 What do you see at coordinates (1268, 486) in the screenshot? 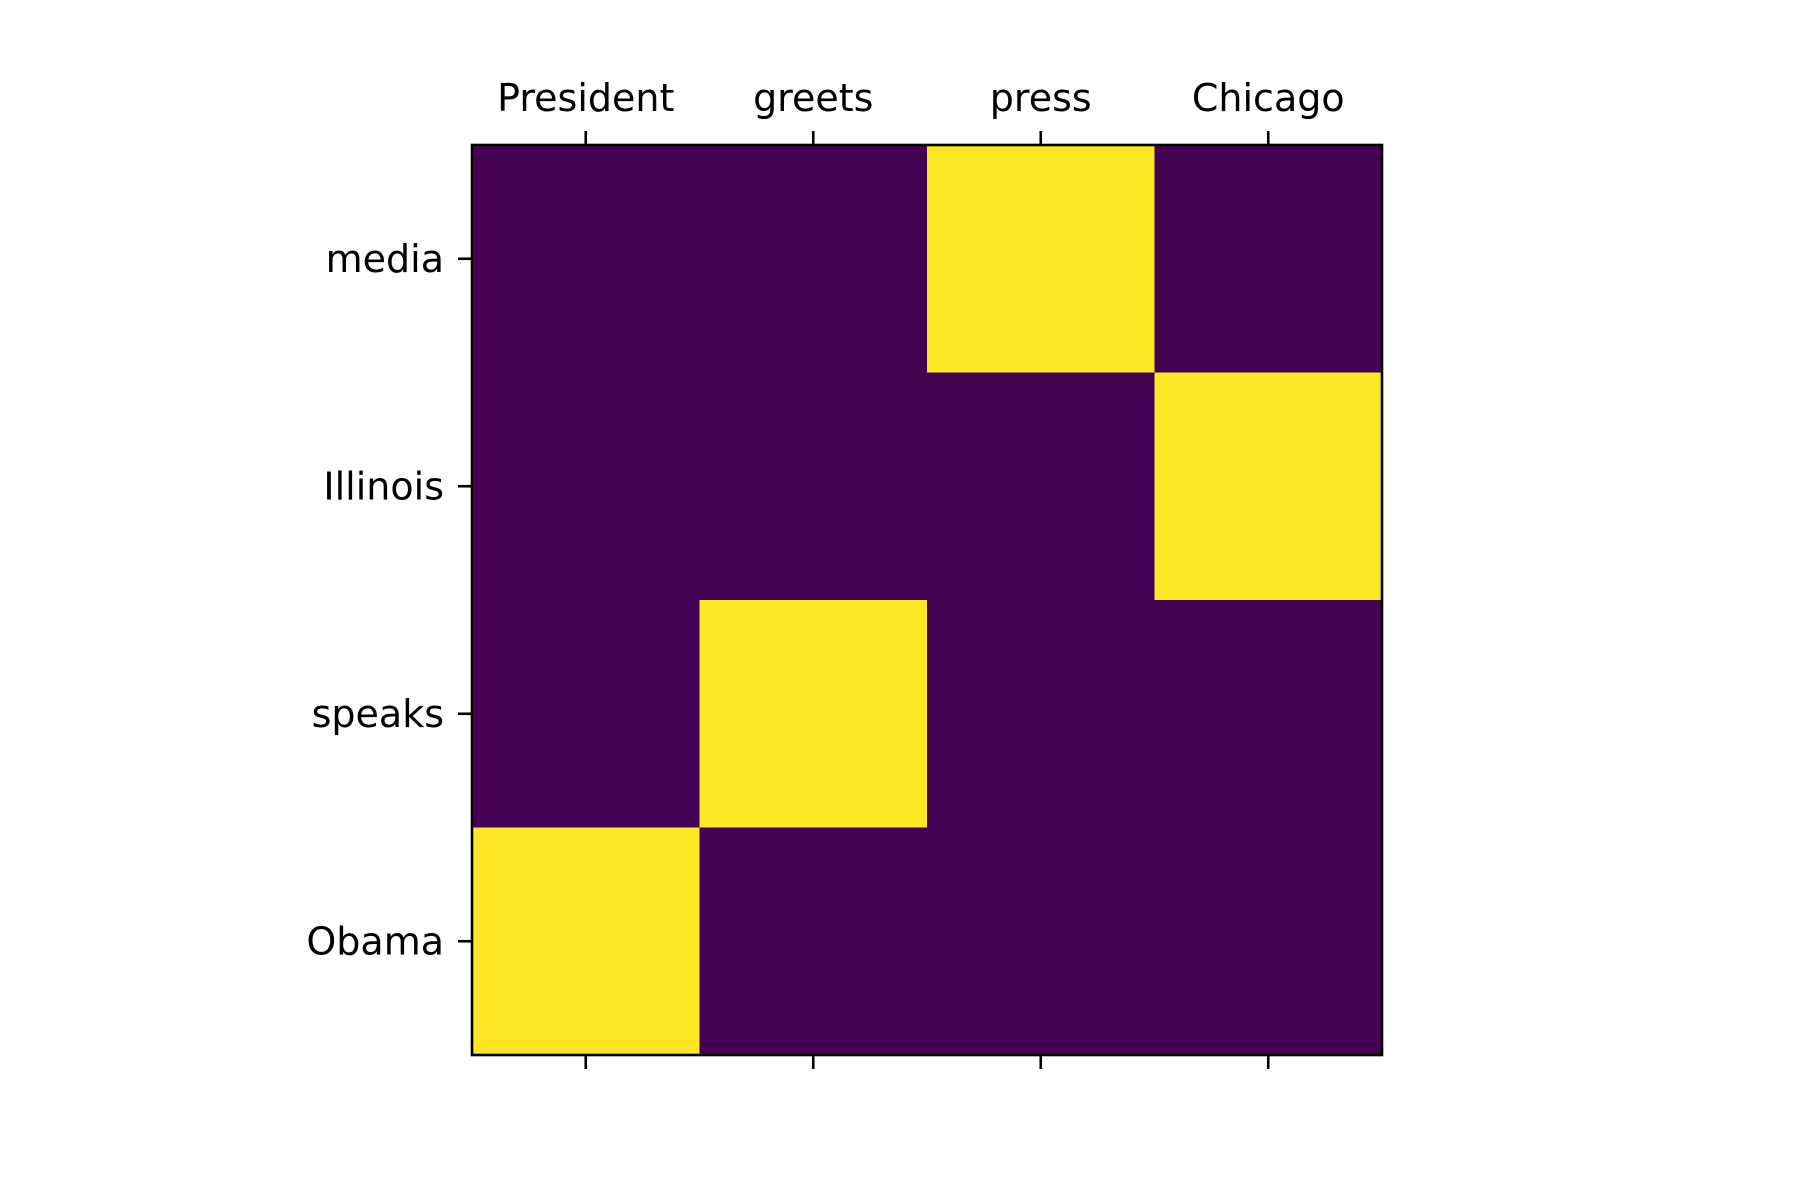
I see `heatmap-cell-illinois-chicago` at bounding box center [1268, 486].